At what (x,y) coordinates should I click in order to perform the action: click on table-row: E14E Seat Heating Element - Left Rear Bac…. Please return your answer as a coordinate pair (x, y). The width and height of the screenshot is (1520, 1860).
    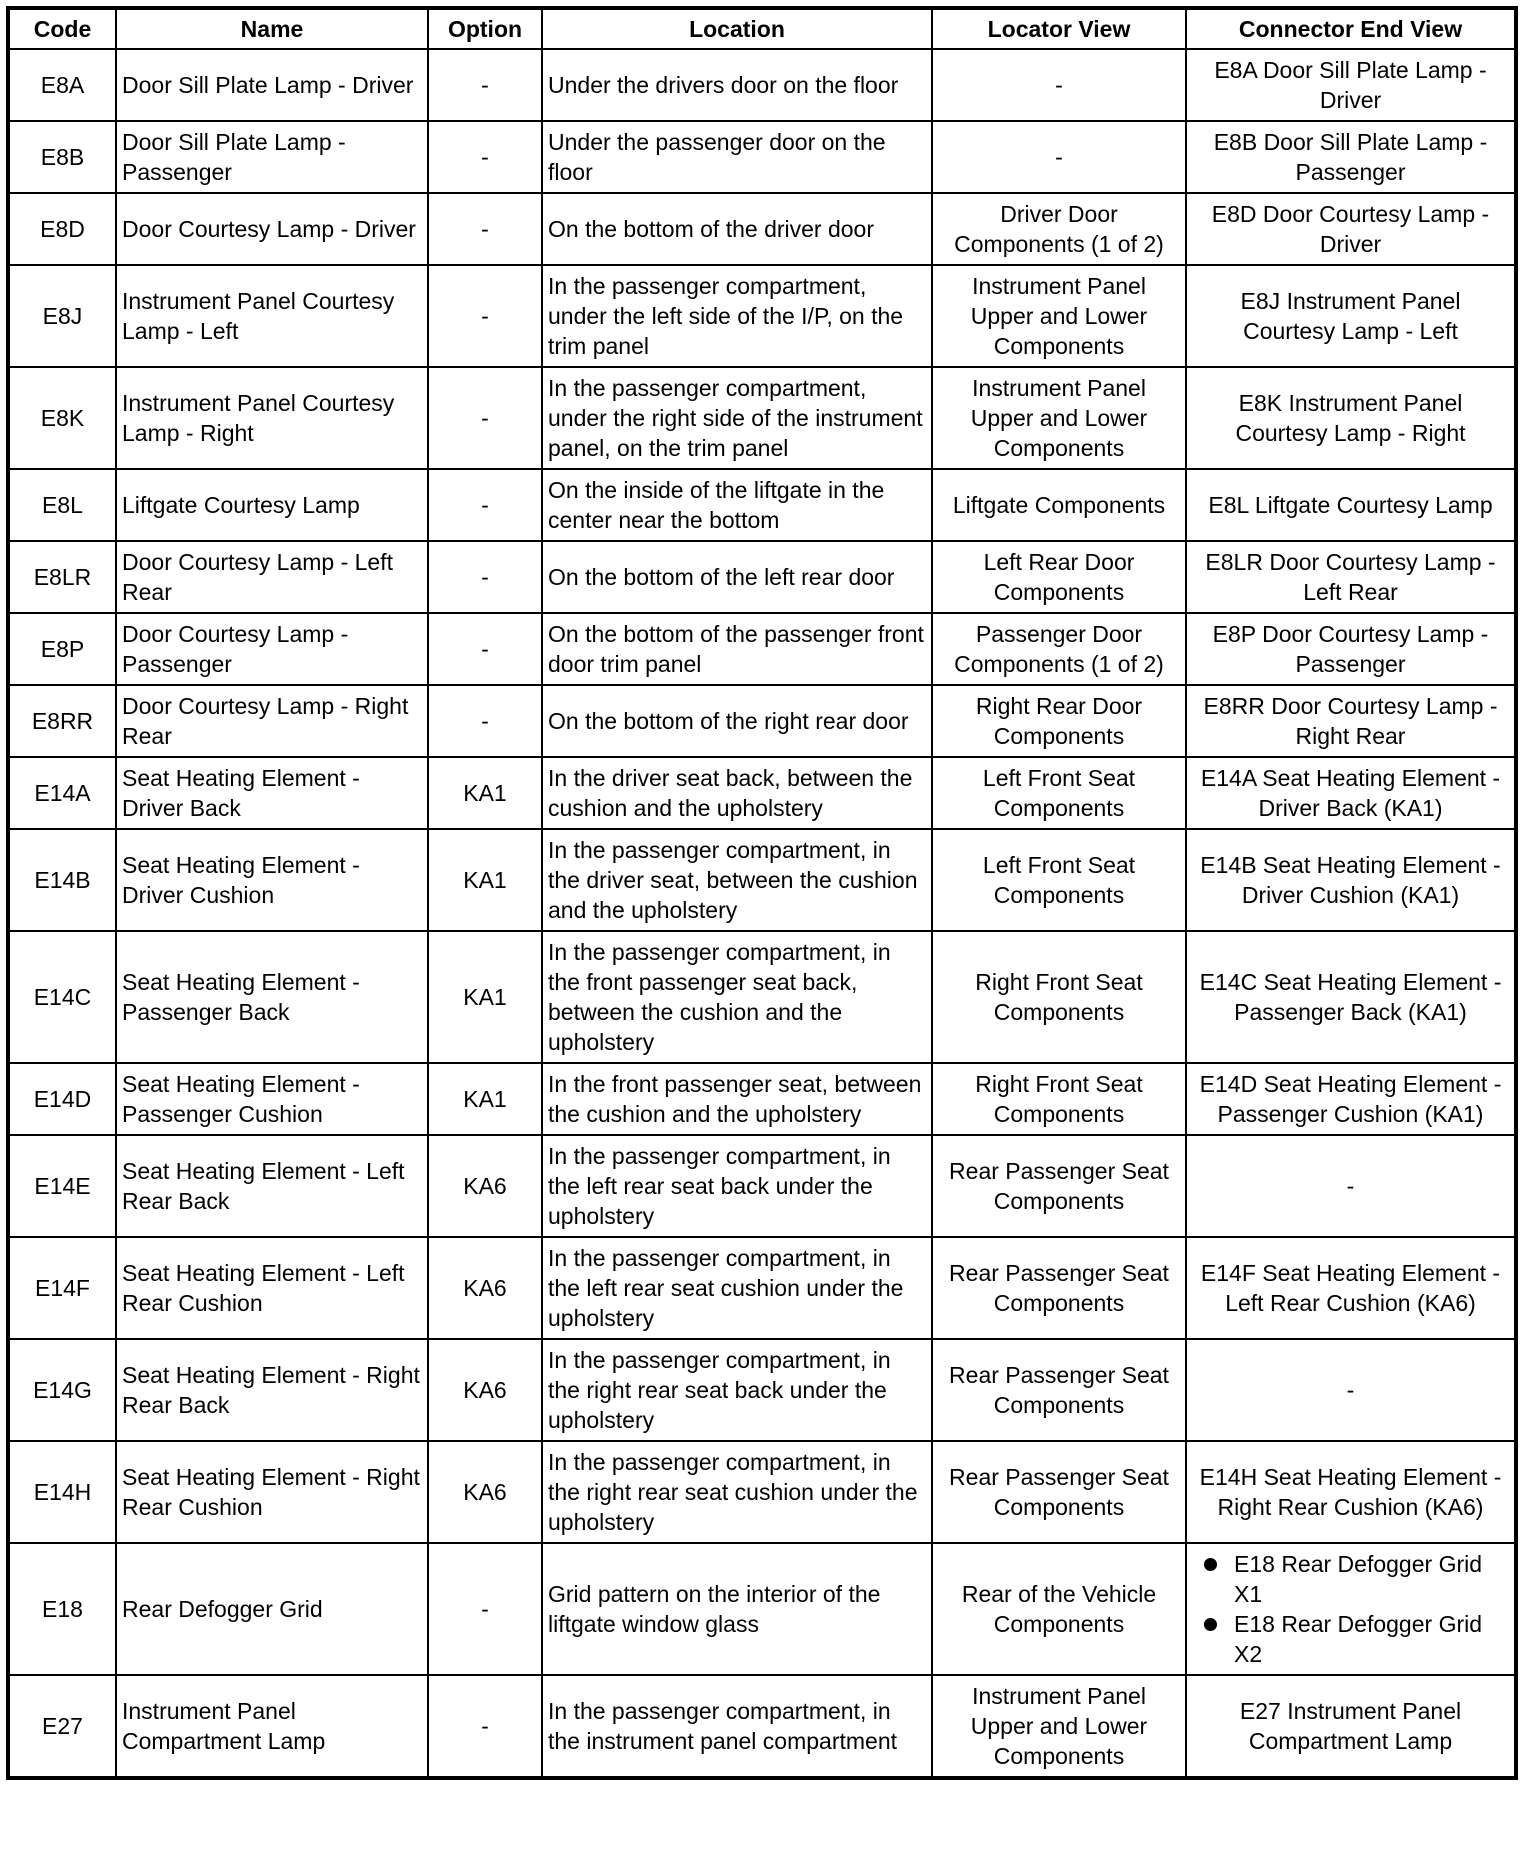
    Looking at the image, I should click on (762, 1186).